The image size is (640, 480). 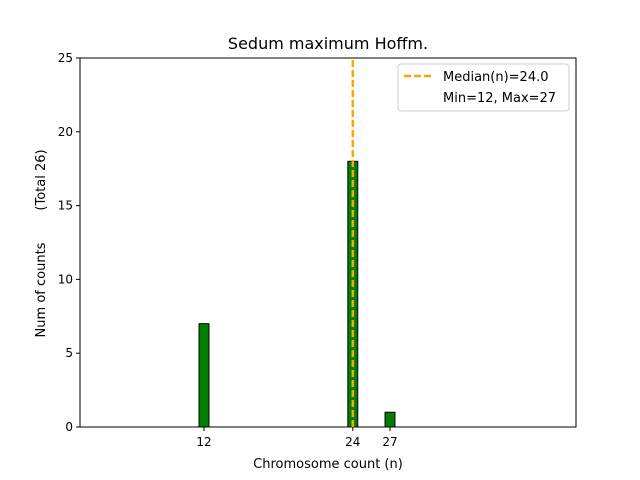 I want to click on y-axis-total-label: (Total 26), so click(x=41, y=179).